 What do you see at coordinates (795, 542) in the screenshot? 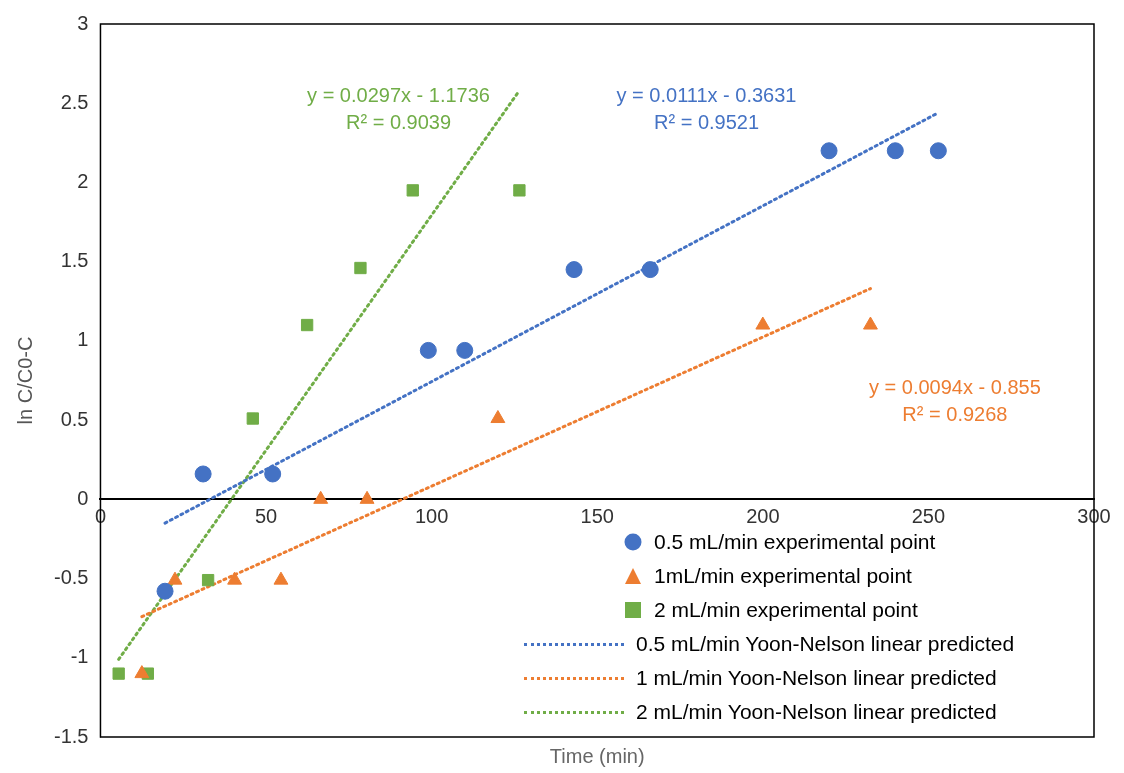
I see `legend-label: 0.5 mL/min experimental point` at bounding box center [795, 542].